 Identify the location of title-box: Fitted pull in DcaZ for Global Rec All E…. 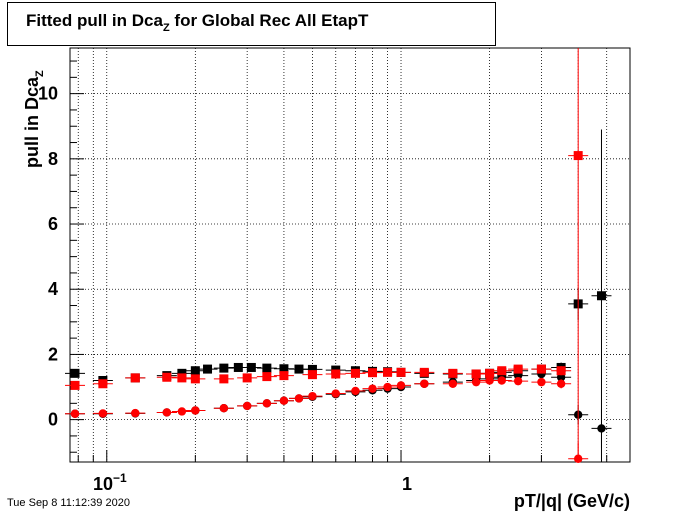
(251, 24).